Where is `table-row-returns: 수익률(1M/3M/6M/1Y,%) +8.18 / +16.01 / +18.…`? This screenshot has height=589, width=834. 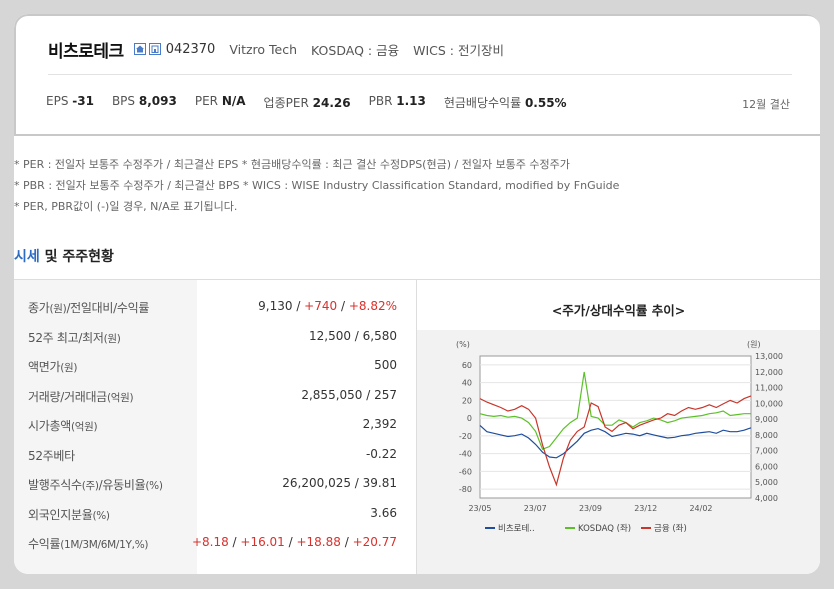 table-row-returns: 수익률(1M/3M/6M/1Y,%) +8.18 / +16.01 / +18.… is located at coordinates (212, 543).